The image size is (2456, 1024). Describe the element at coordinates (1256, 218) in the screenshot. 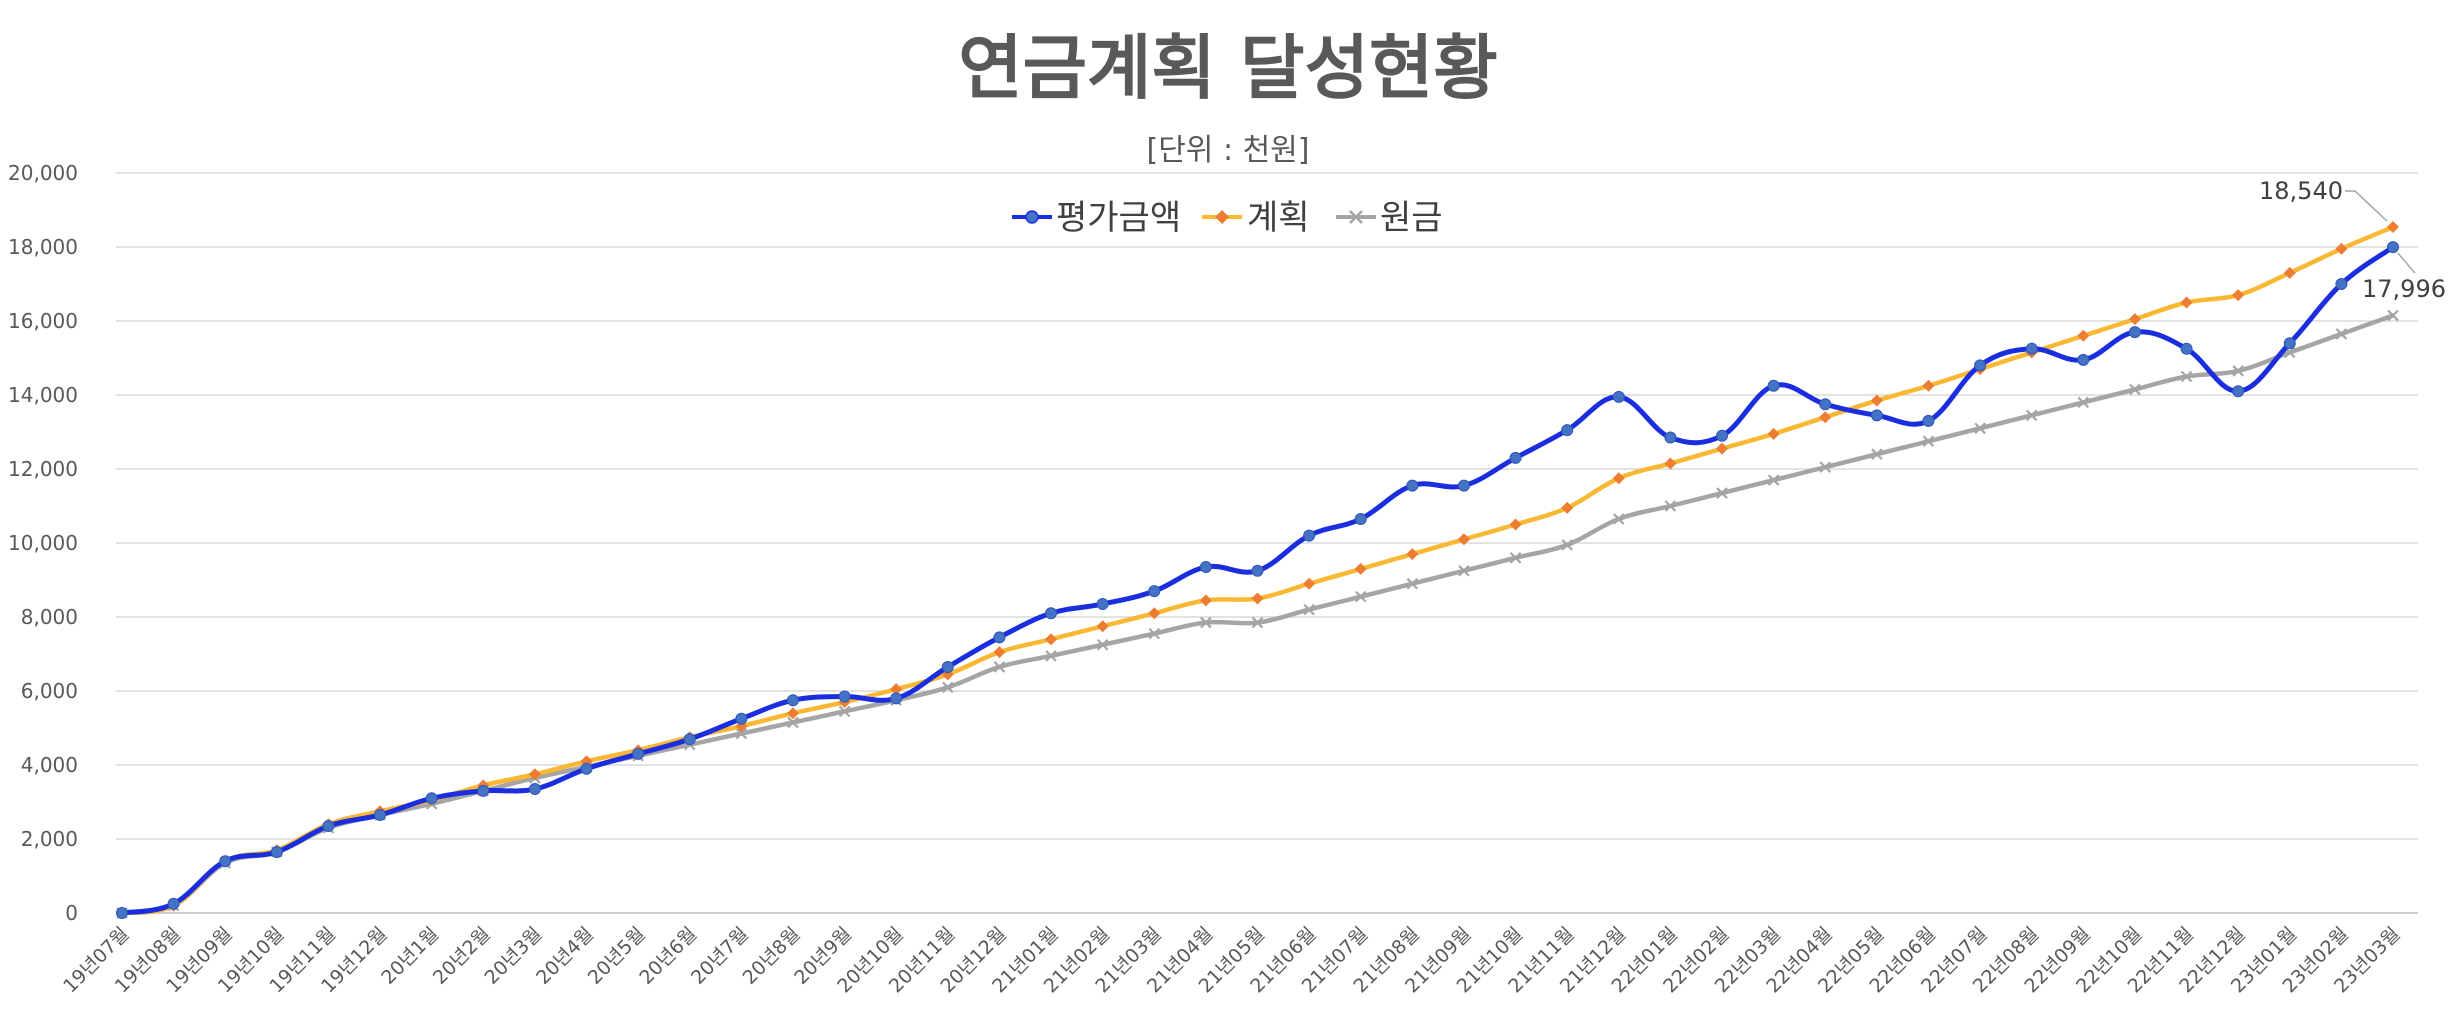

I see `legend-item-plan: 계획` at that location.